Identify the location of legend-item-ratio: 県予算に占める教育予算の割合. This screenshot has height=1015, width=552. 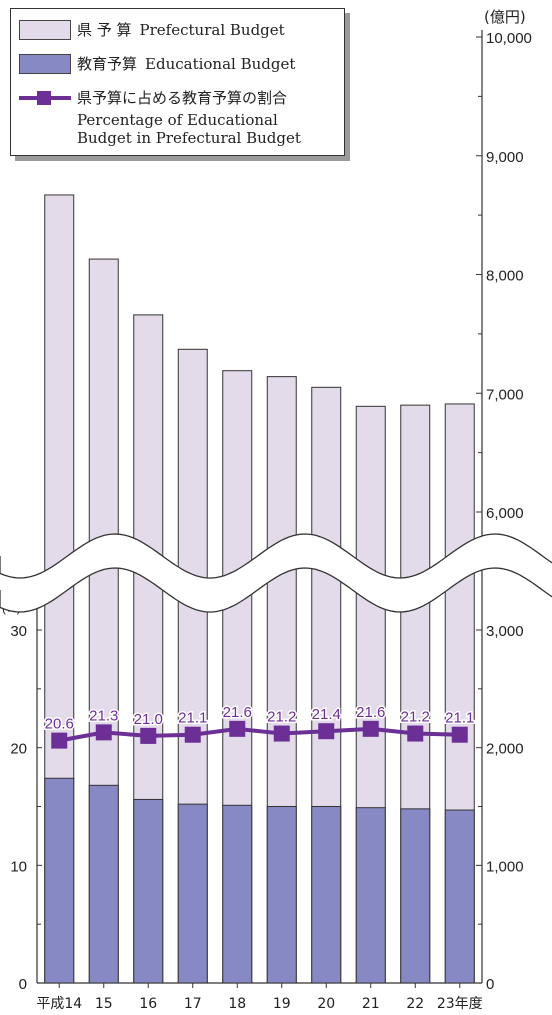
(157, 97).